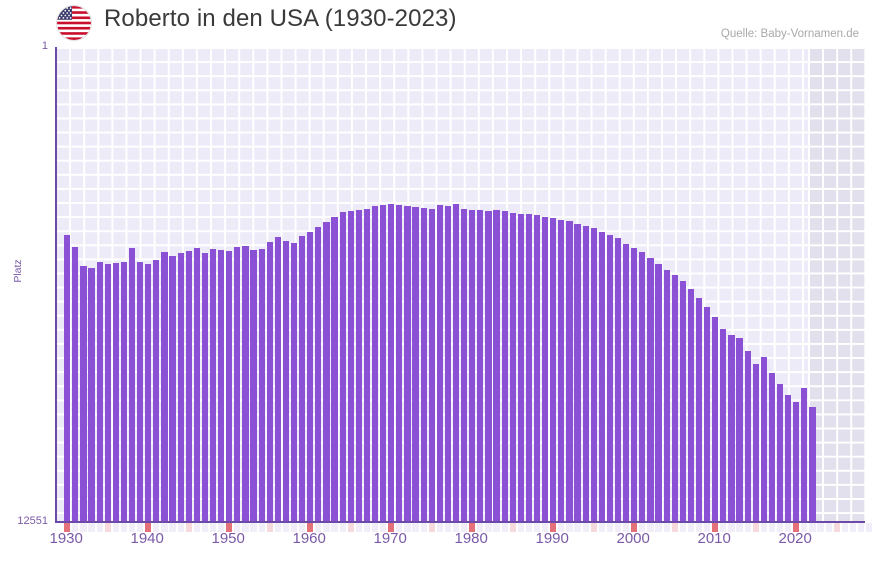  Describe the element at coordinates (66, 538) in the screenshot. I see `x-axis-tick-label: 1930` at that location.